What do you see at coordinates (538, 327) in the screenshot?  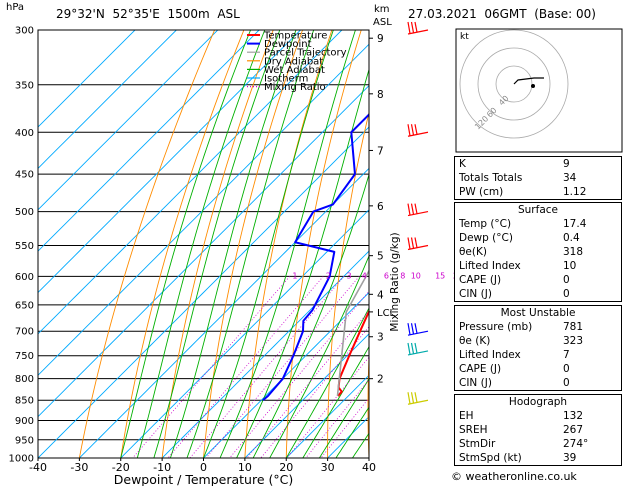 I see `most-unstable-row: Pressure (mb) 781` at bounding box center [538, 327].